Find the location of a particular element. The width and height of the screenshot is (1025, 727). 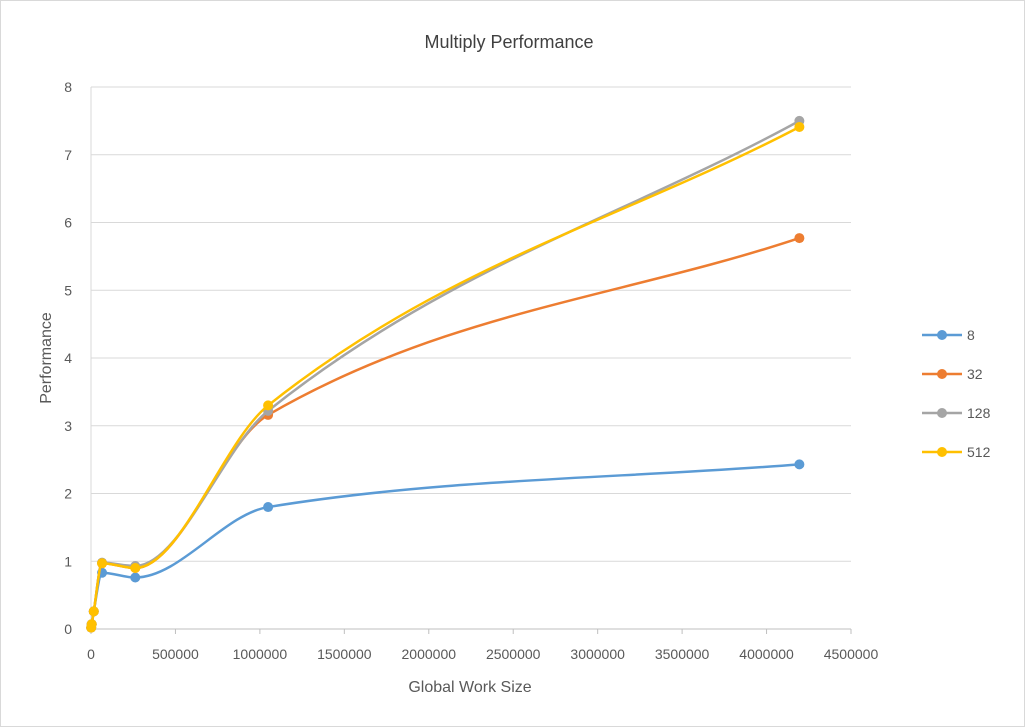

legend-label: 512 is located at coordinates (979, 452).